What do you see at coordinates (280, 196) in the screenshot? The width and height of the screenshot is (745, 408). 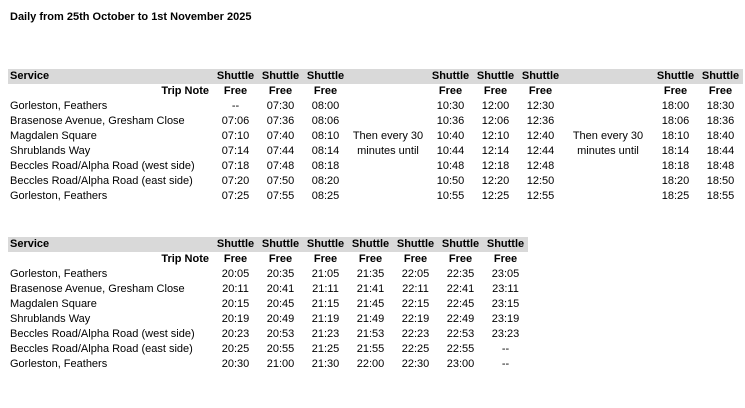 I see `departure-time: 07:55` at bounding box center [280, 196].